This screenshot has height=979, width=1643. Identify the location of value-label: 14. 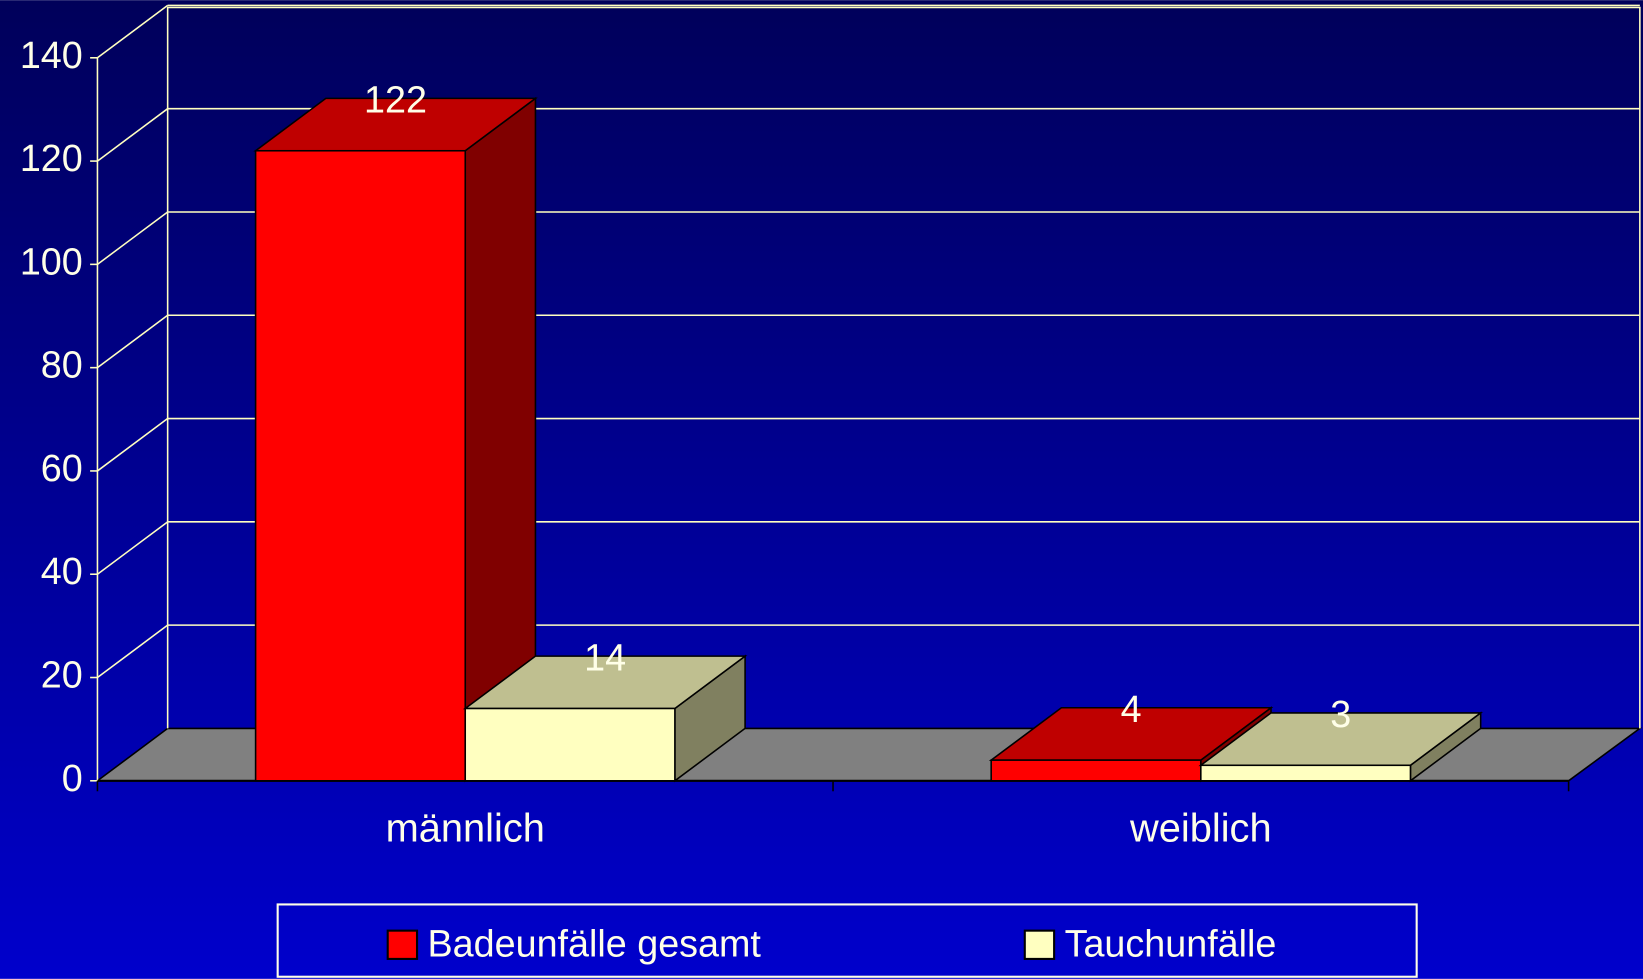
(605, 657).